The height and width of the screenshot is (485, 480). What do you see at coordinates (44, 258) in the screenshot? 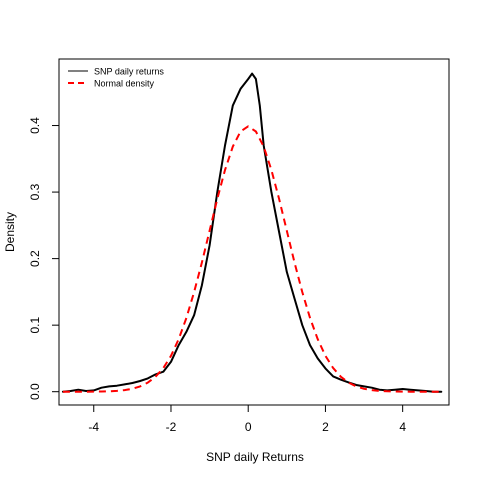
I see `y-axis: 0.0 0.1 0.2 0.3 0.4` at bounding box center [44, 258].